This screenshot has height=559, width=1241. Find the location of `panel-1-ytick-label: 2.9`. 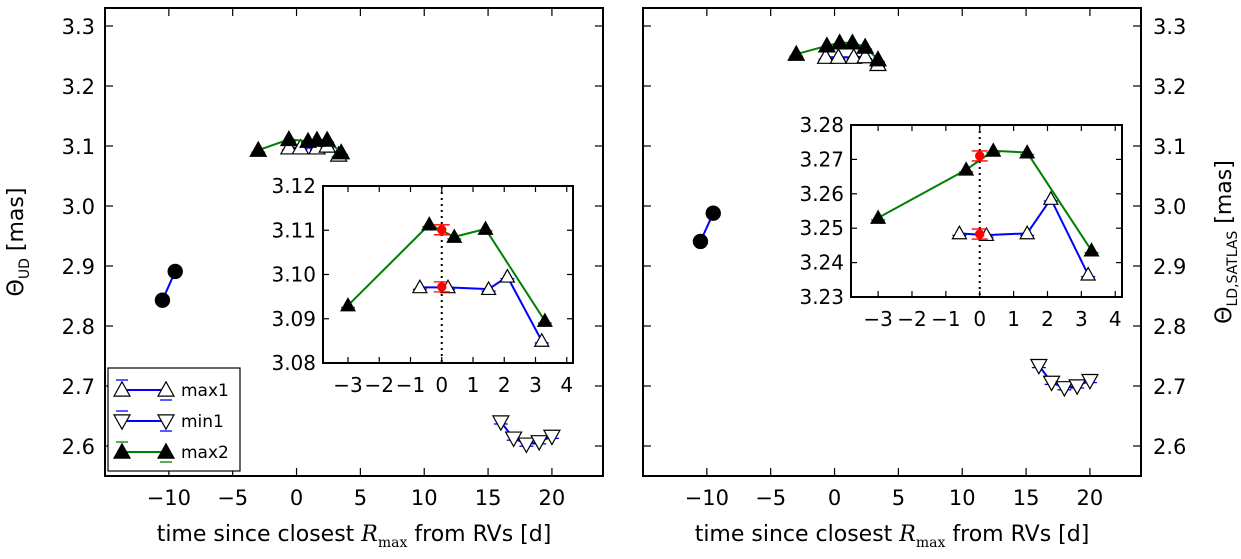

panel-1-ytick-label: 2.9 is located at coordinates (78, 267).